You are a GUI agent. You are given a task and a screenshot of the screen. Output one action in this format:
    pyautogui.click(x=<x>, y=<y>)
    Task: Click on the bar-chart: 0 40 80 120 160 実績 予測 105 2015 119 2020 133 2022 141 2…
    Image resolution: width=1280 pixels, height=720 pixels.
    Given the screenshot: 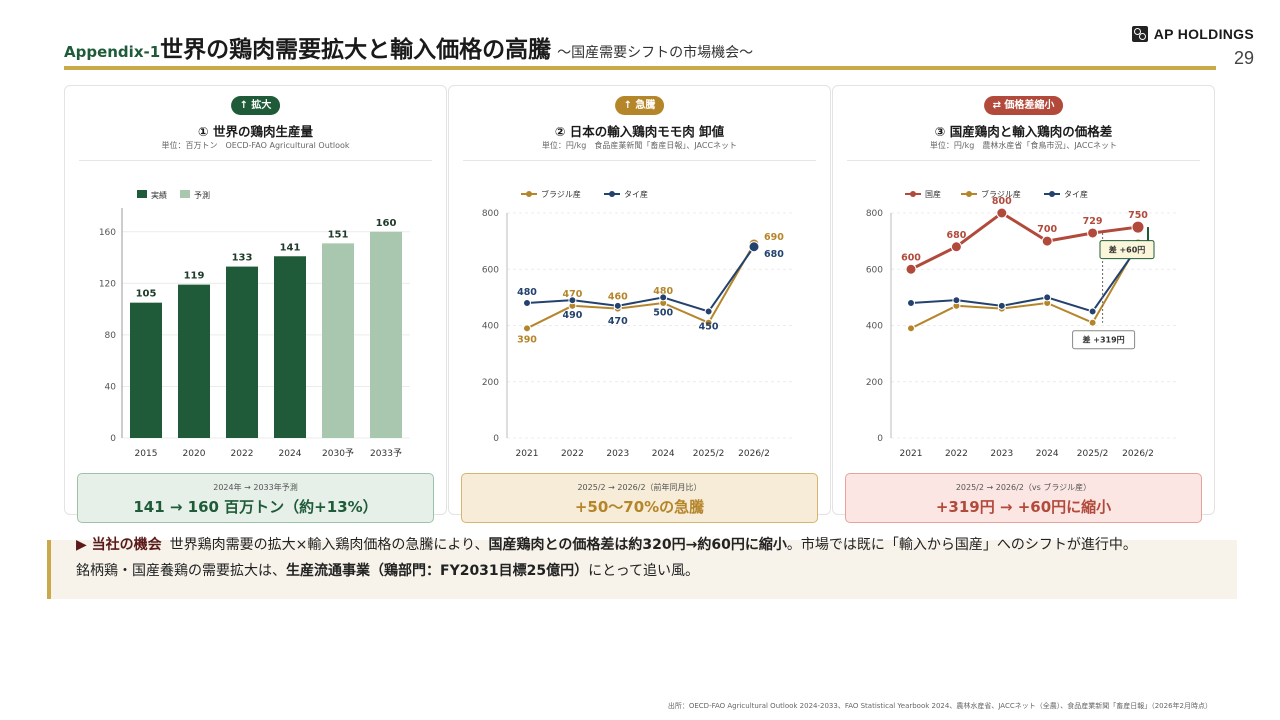 What is the action you would take?
    pyautogui.click(x=254, y=324)
    